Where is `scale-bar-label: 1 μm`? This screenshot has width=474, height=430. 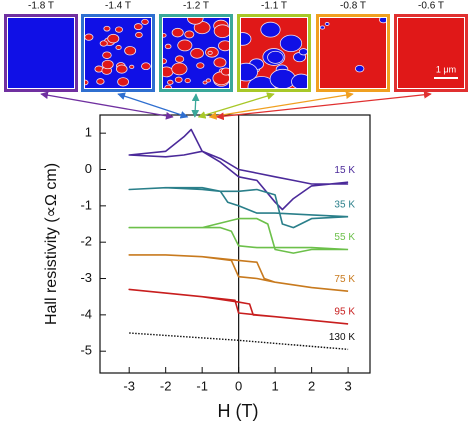
scale-bar-label: 1 μm is located at coordinates (446, 69).